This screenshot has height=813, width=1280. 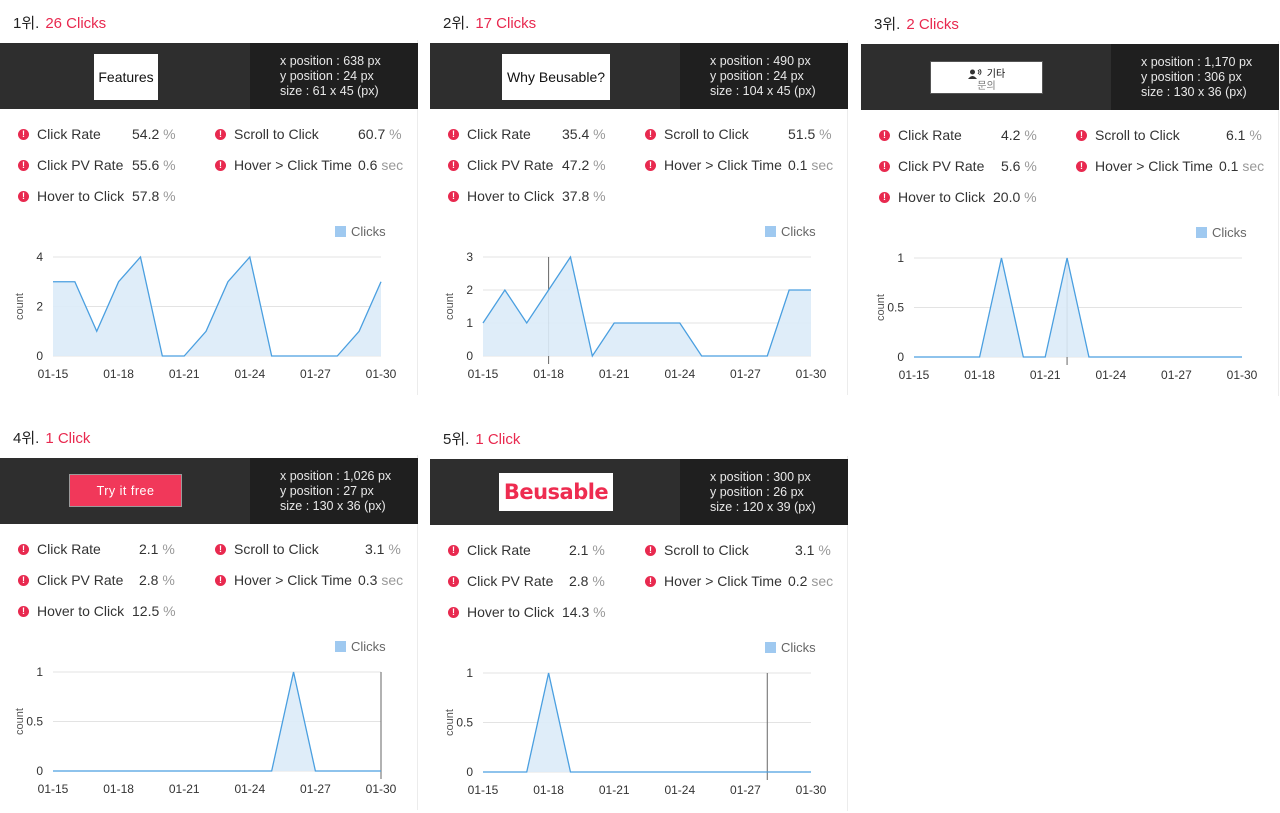 I want to click on y-tick-label: 3, so click(x=469, y=257).